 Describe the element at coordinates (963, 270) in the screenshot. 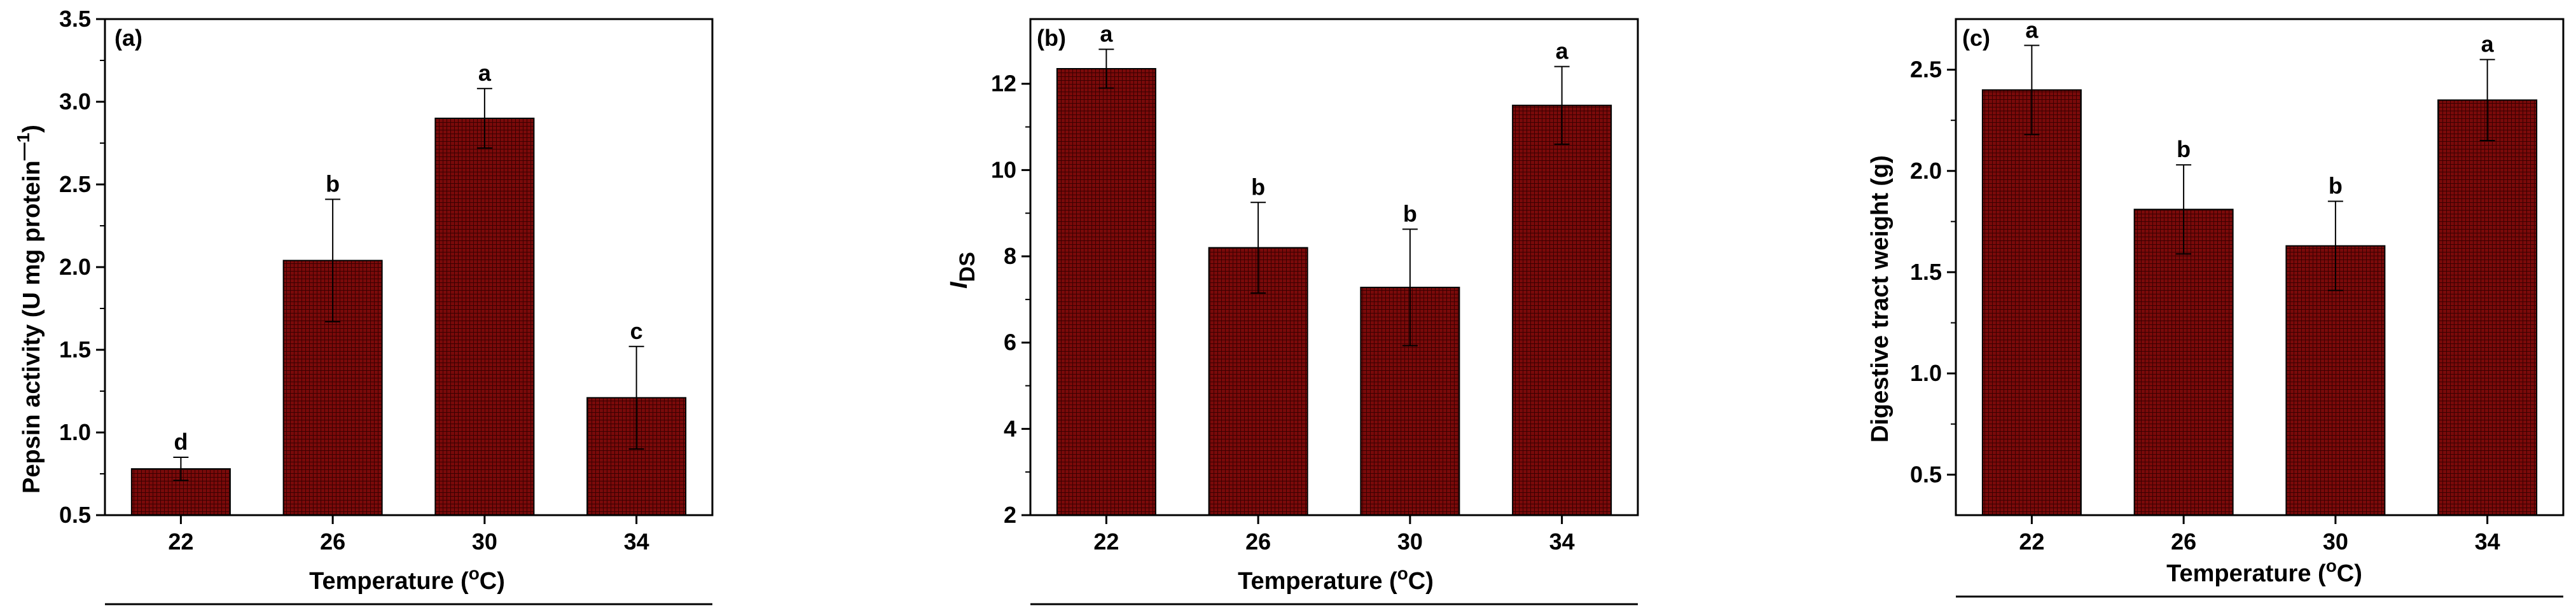

I see `panel-b-y-axis-title: IDS` at that location.